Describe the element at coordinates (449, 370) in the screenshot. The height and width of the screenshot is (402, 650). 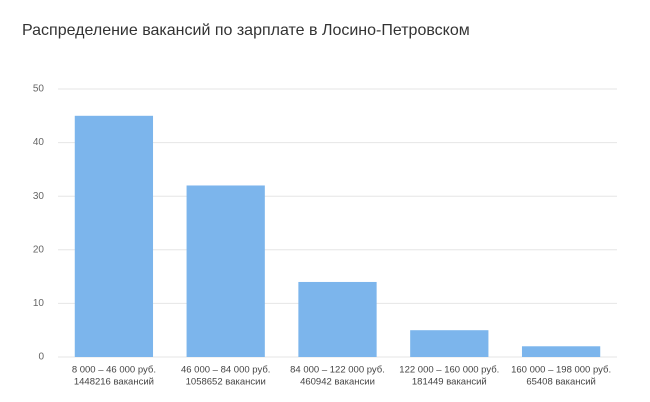
I see `x-tick-label: 122 000 – 160 000 руб.` at that location.